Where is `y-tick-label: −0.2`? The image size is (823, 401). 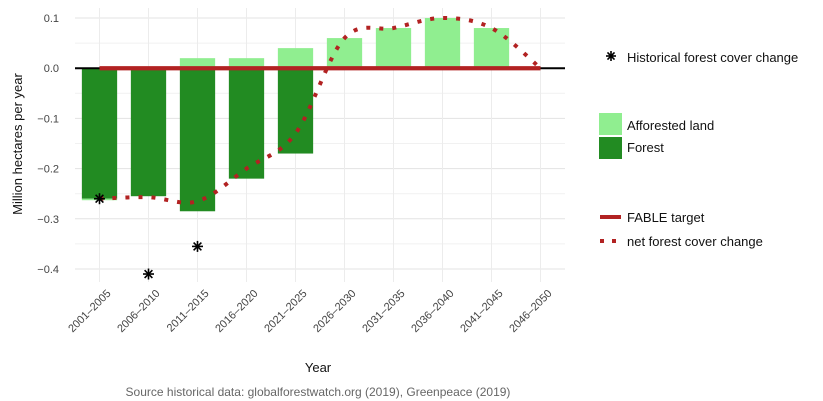
y-tick-label: −0.2 is located at coordinates (48, 170).